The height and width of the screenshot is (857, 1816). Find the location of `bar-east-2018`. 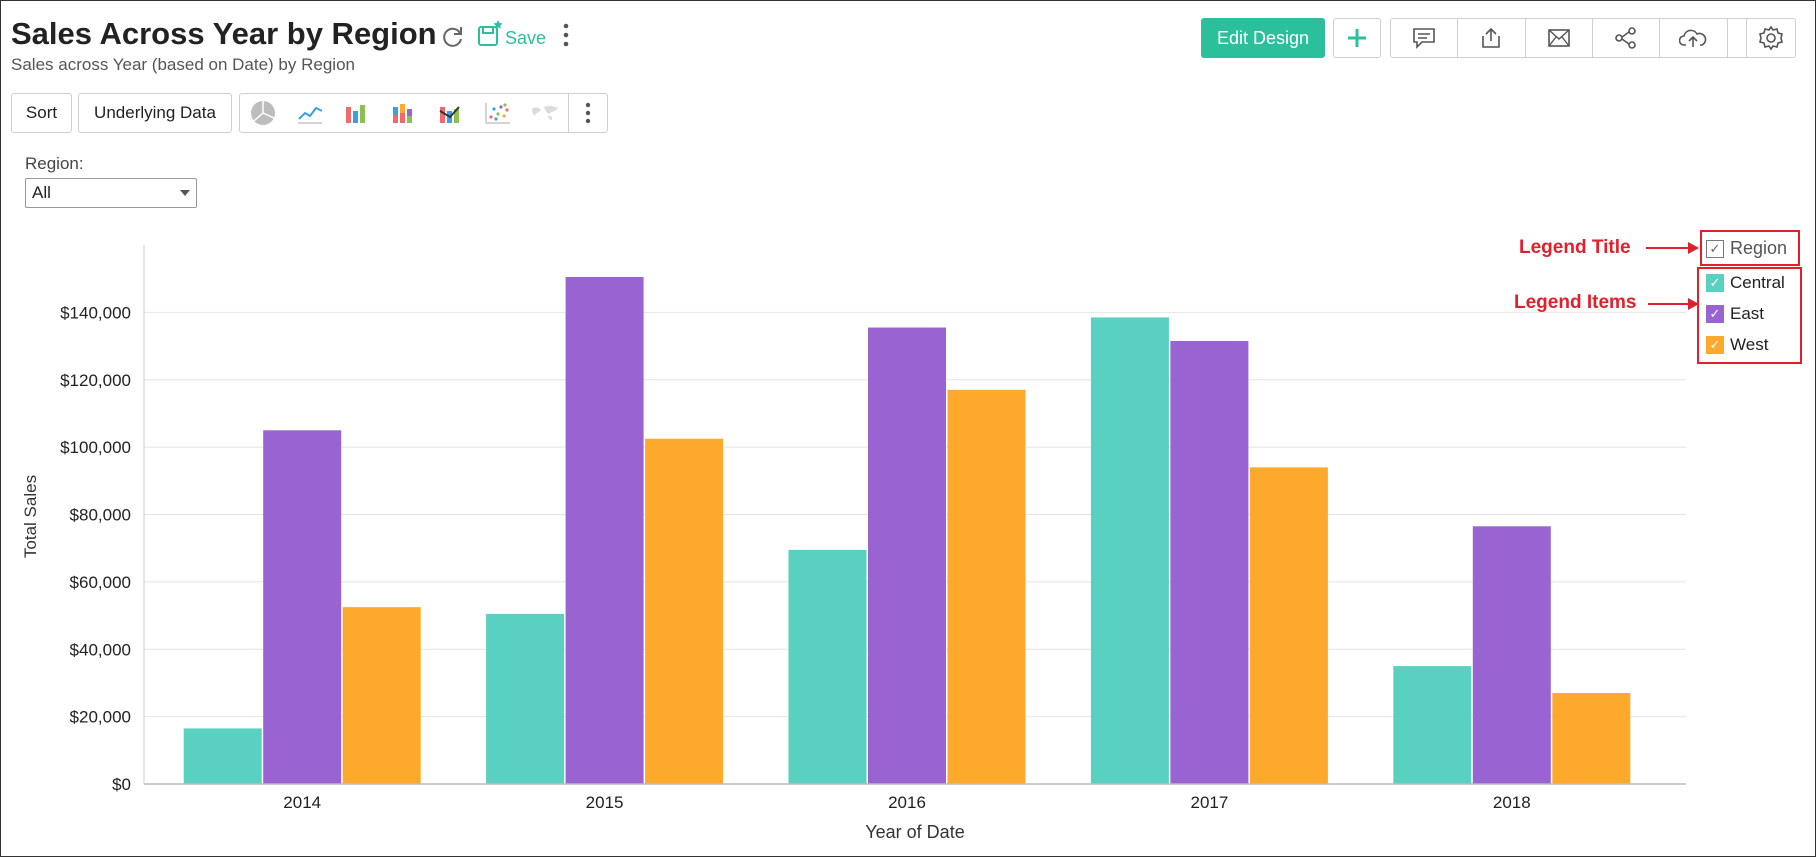

bar-east-2018 is located at coordinates (1511, 655).